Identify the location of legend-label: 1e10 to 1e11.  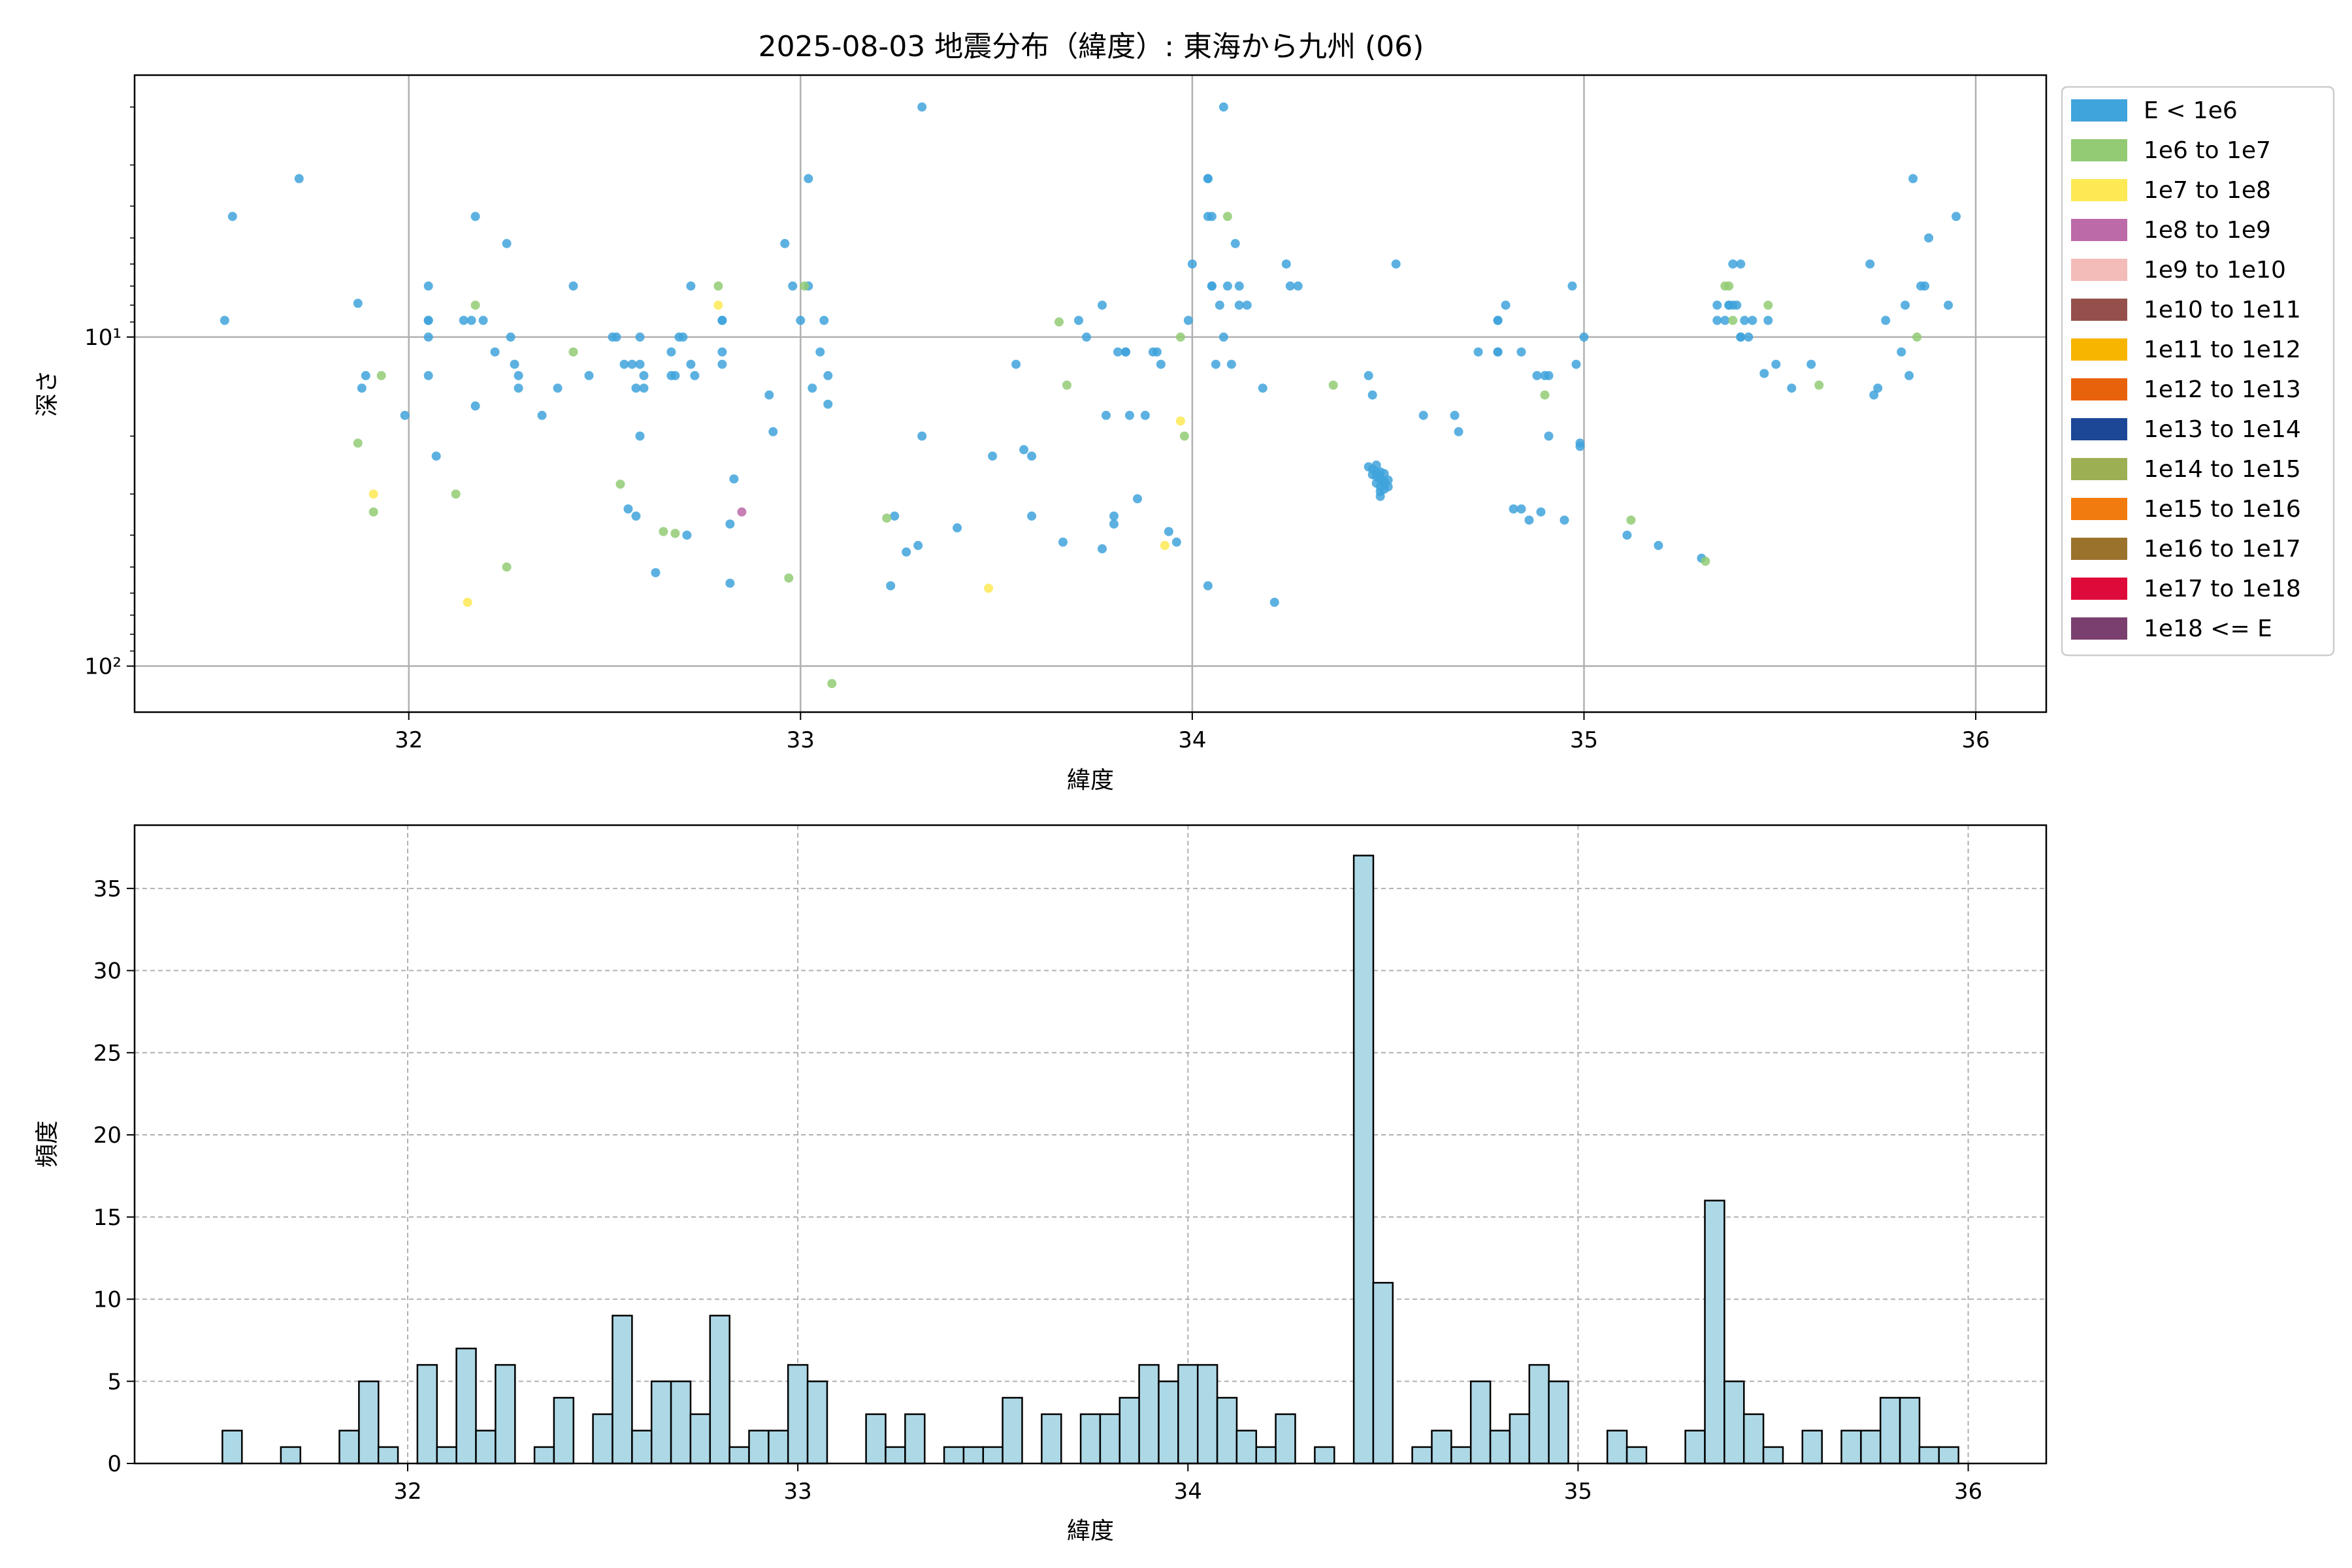
(2222, 310).